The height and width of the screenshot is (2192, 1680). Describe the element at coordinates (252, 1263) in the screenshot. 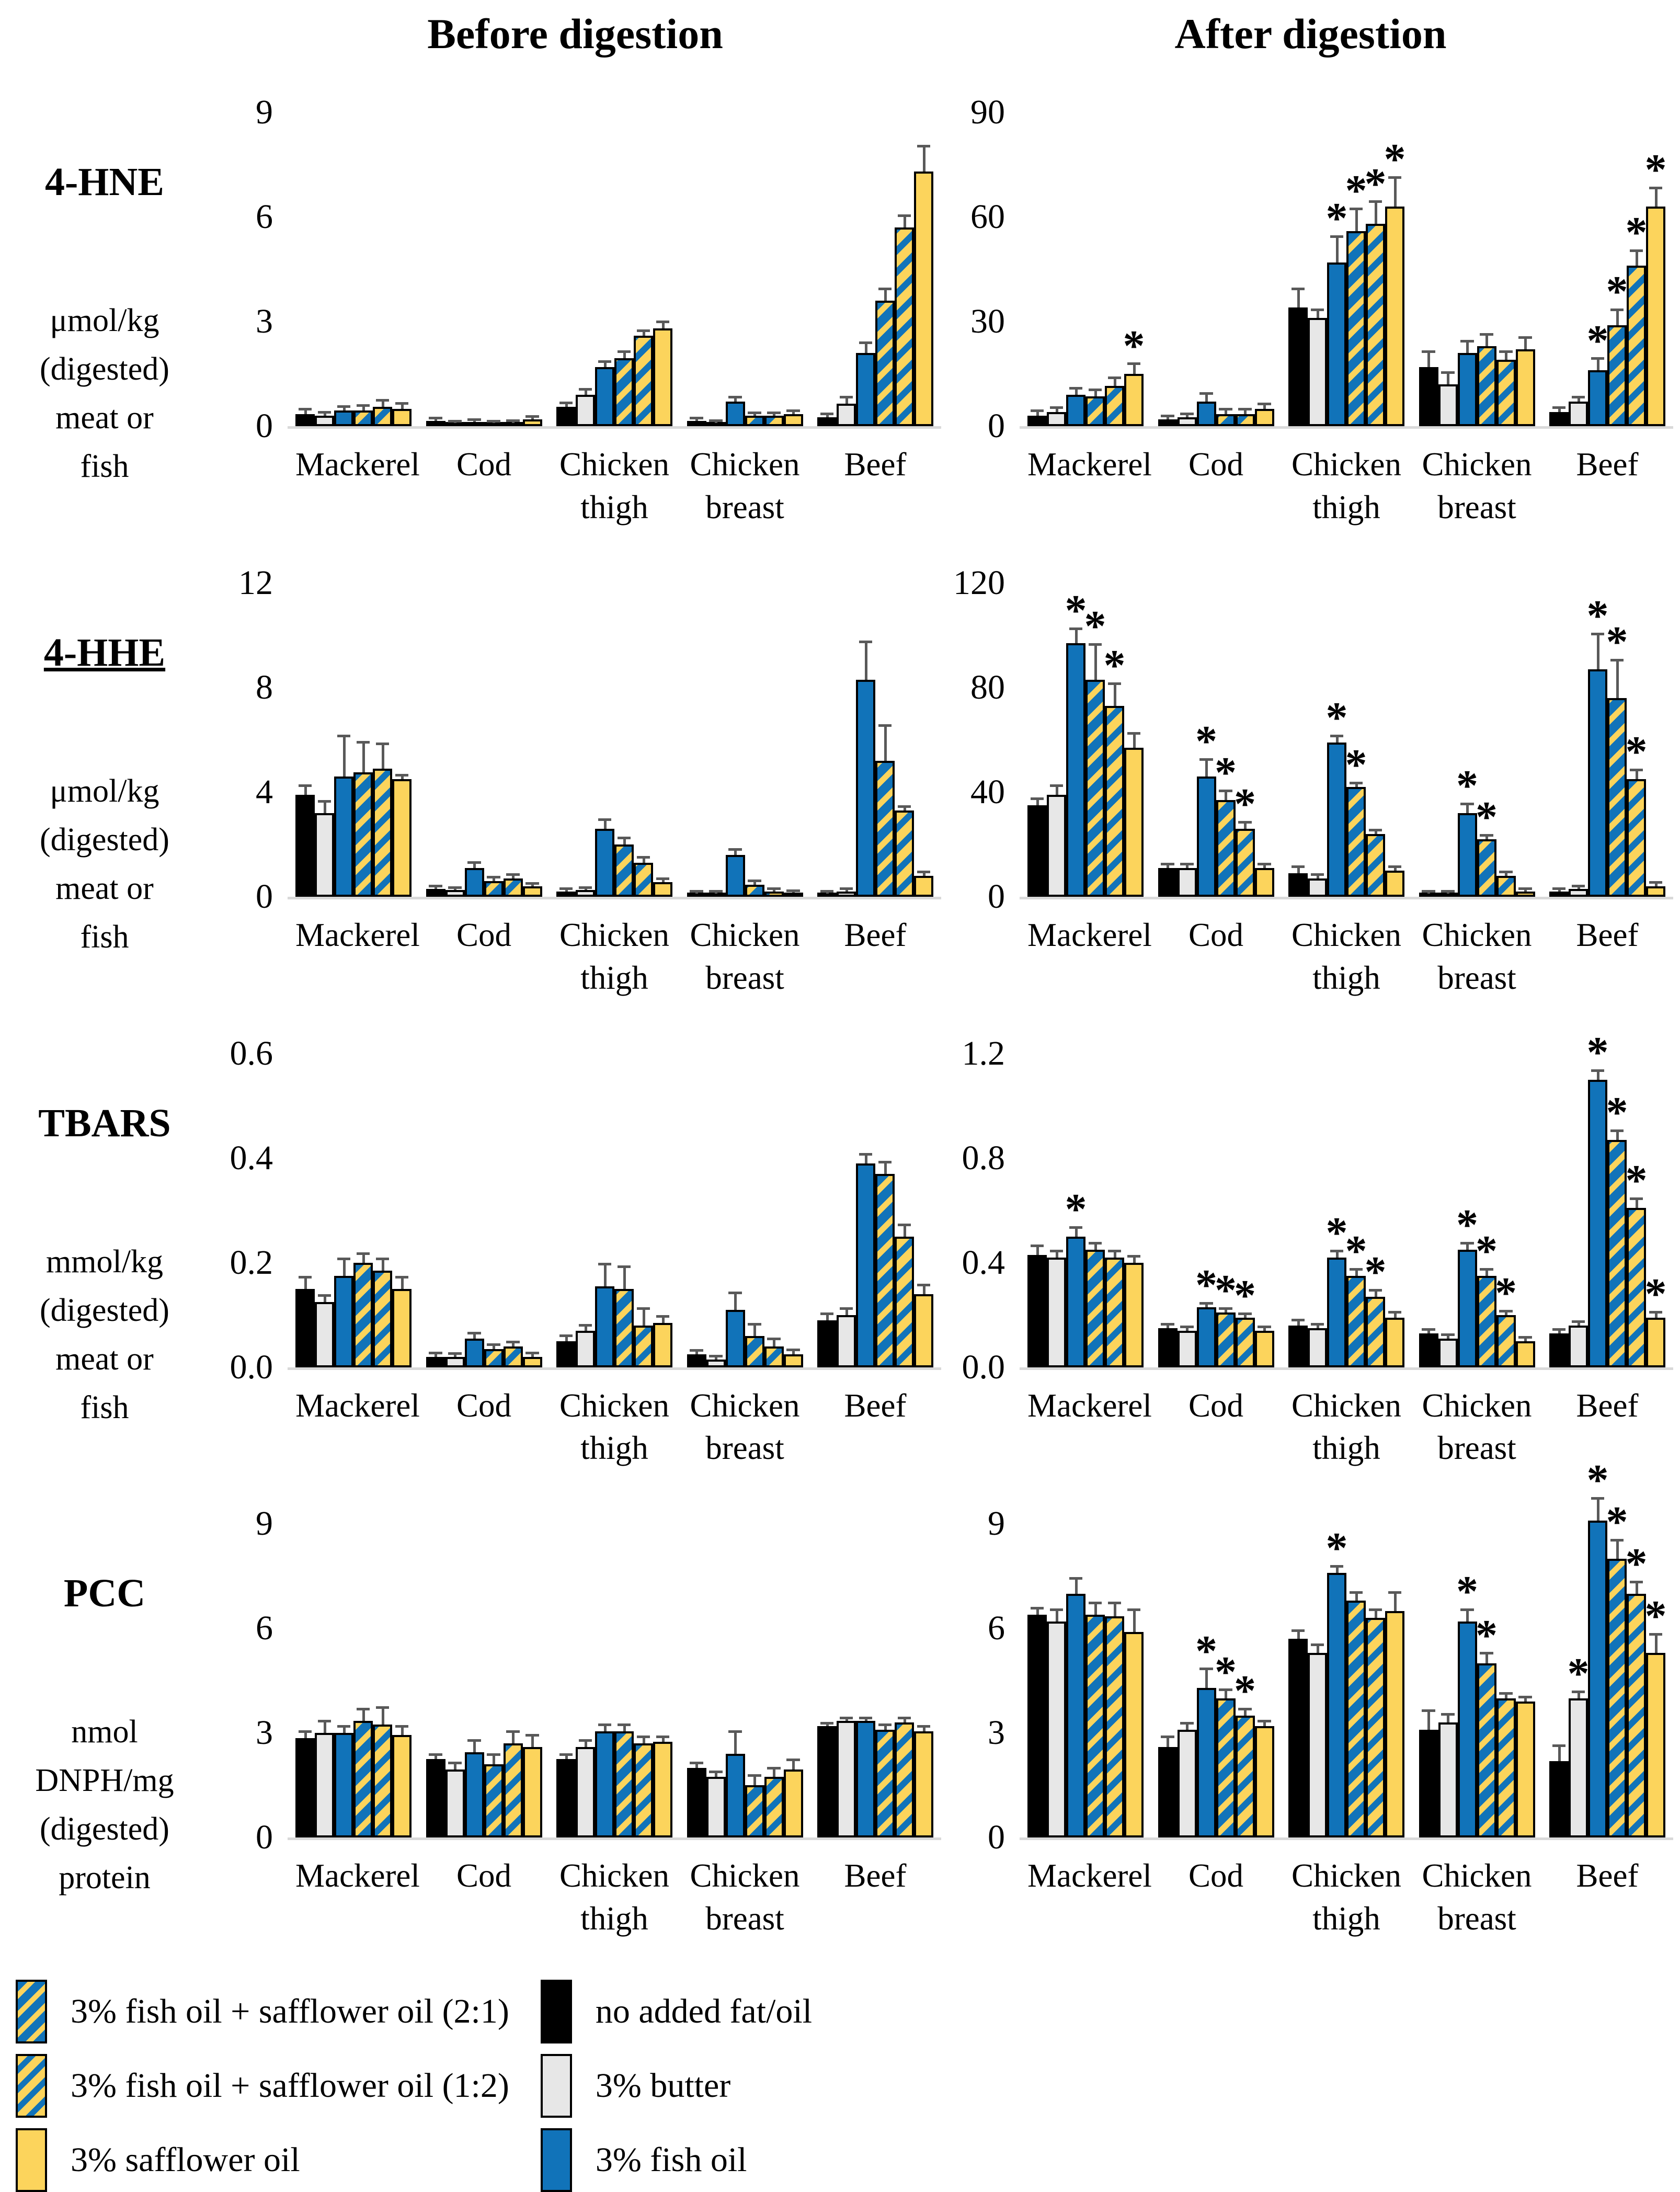

I see `y-tick-label: 0.2` at that location.